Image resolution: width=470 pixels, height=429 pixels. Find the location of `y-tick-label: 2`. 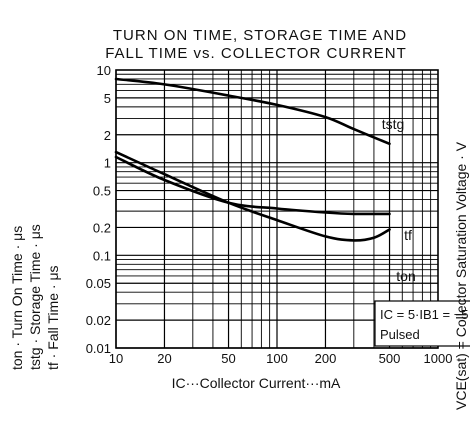

y-tick-label: 2 is located at coordinates (107, 135).